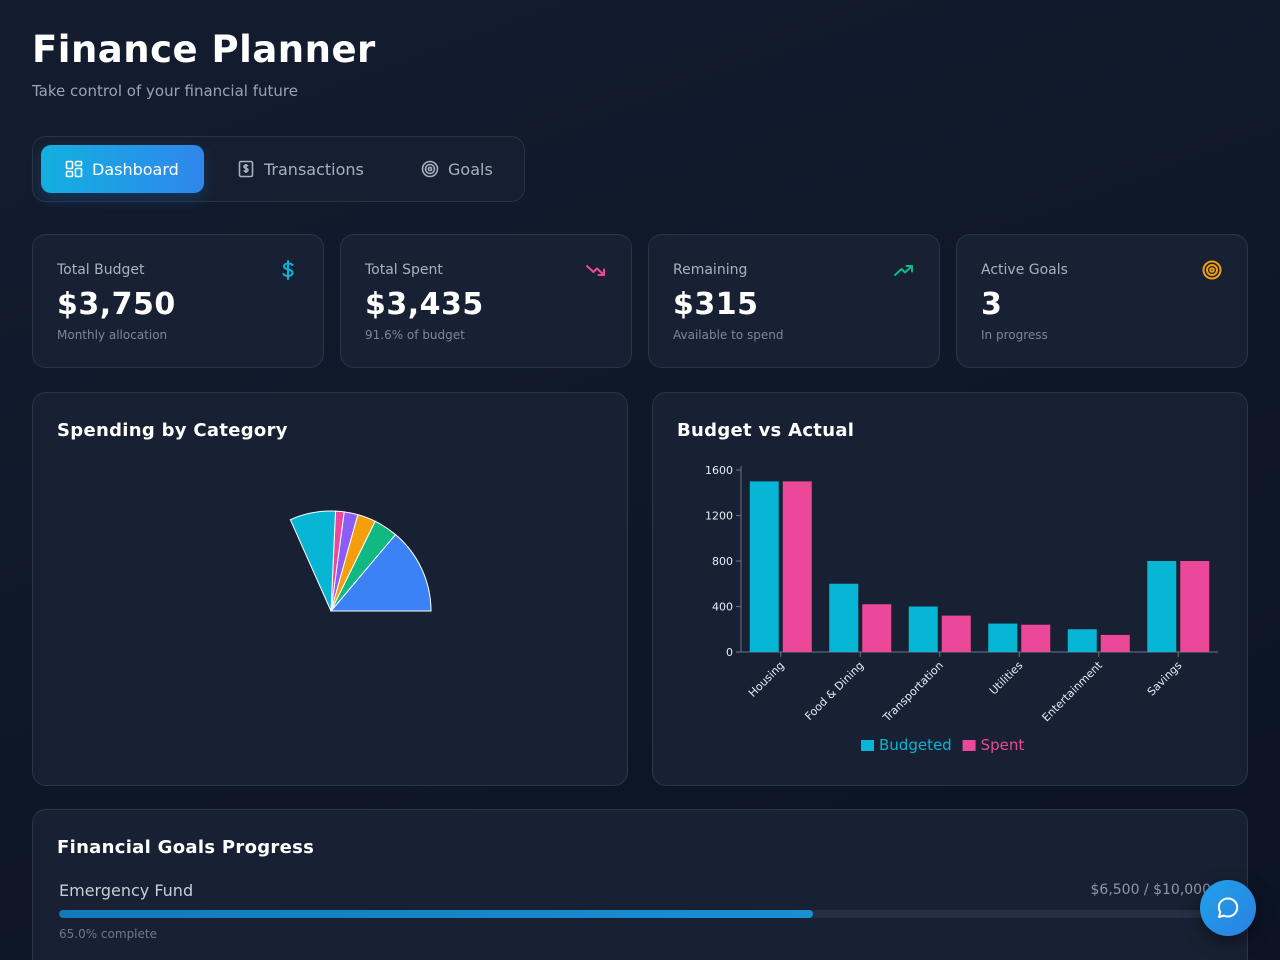  Describe the element at coordinates (595, 270) in the screenshot. I see `trending-down-icon` at that location.